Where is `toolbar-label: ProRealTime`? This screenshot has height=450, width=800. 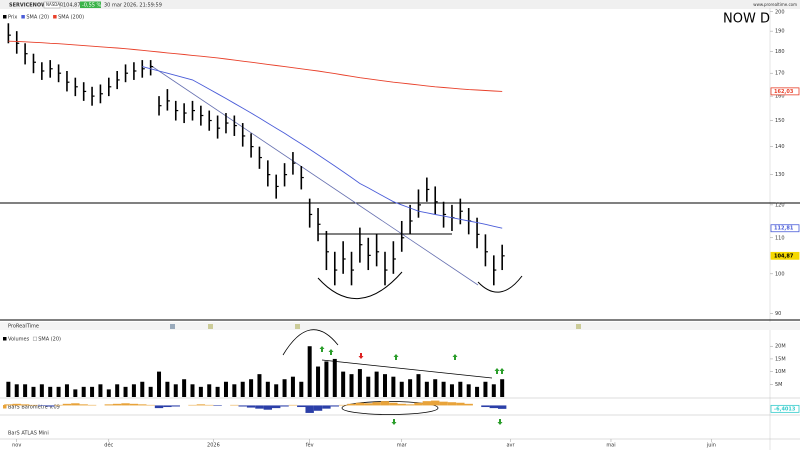
toolbar-label: ProRealTime is located at coordinates (23, 327).